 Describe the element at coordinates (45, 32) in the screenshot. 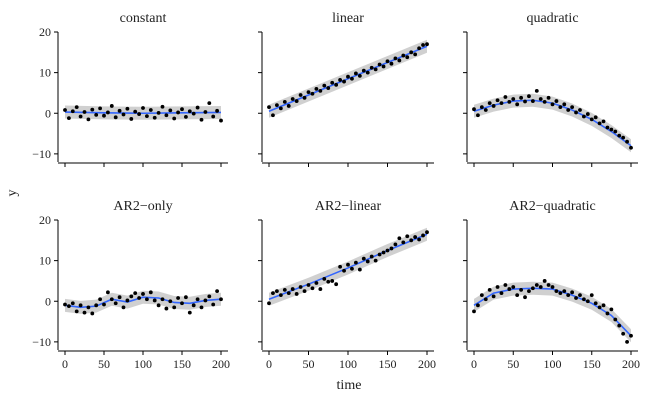

I see `y-tick-label: 20` at that location.